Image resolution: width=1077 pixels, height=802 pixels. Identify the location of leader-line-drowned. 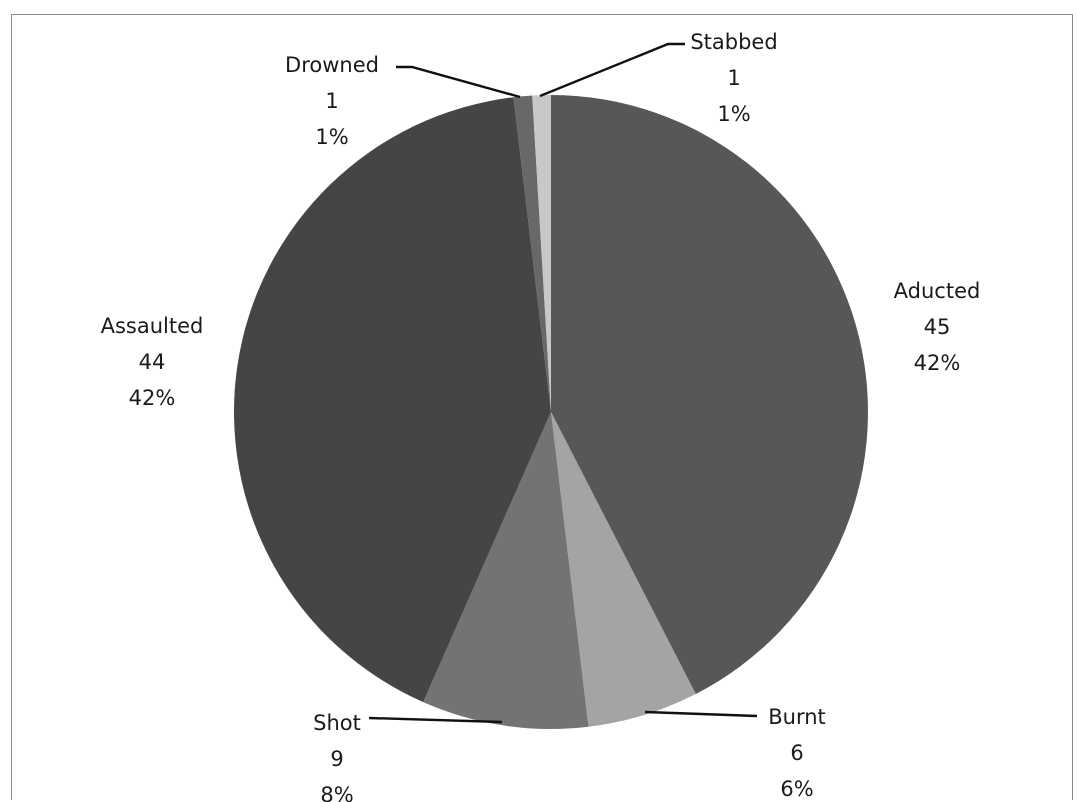
(458, 82).